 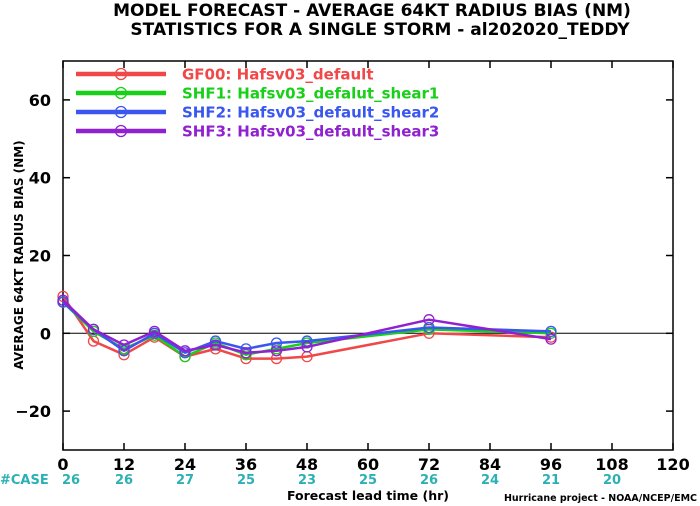 I want to click on x-axis-label: Forecast lead time (hr), so click(x=368, y=495).